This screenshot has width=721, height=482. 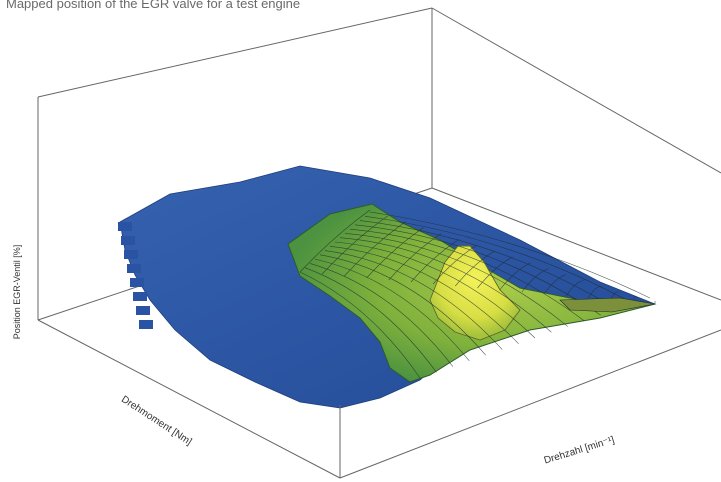 I want to click on surface-left-steps, so click(x=135, y=275).